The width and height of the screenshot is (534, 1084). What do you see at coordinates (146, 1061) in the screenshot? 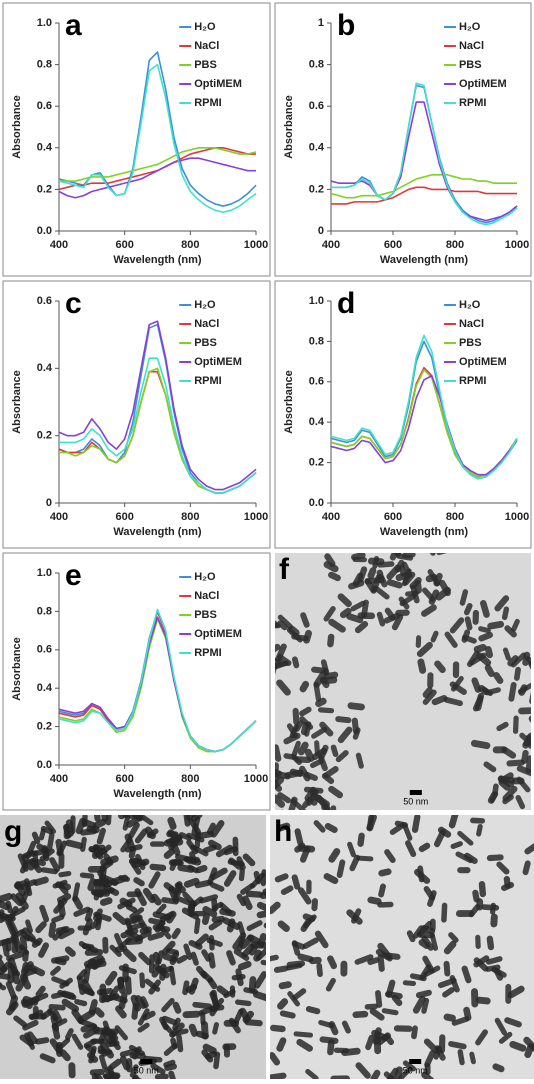
I see `scale-bar` at bounding box center [146, 1061].